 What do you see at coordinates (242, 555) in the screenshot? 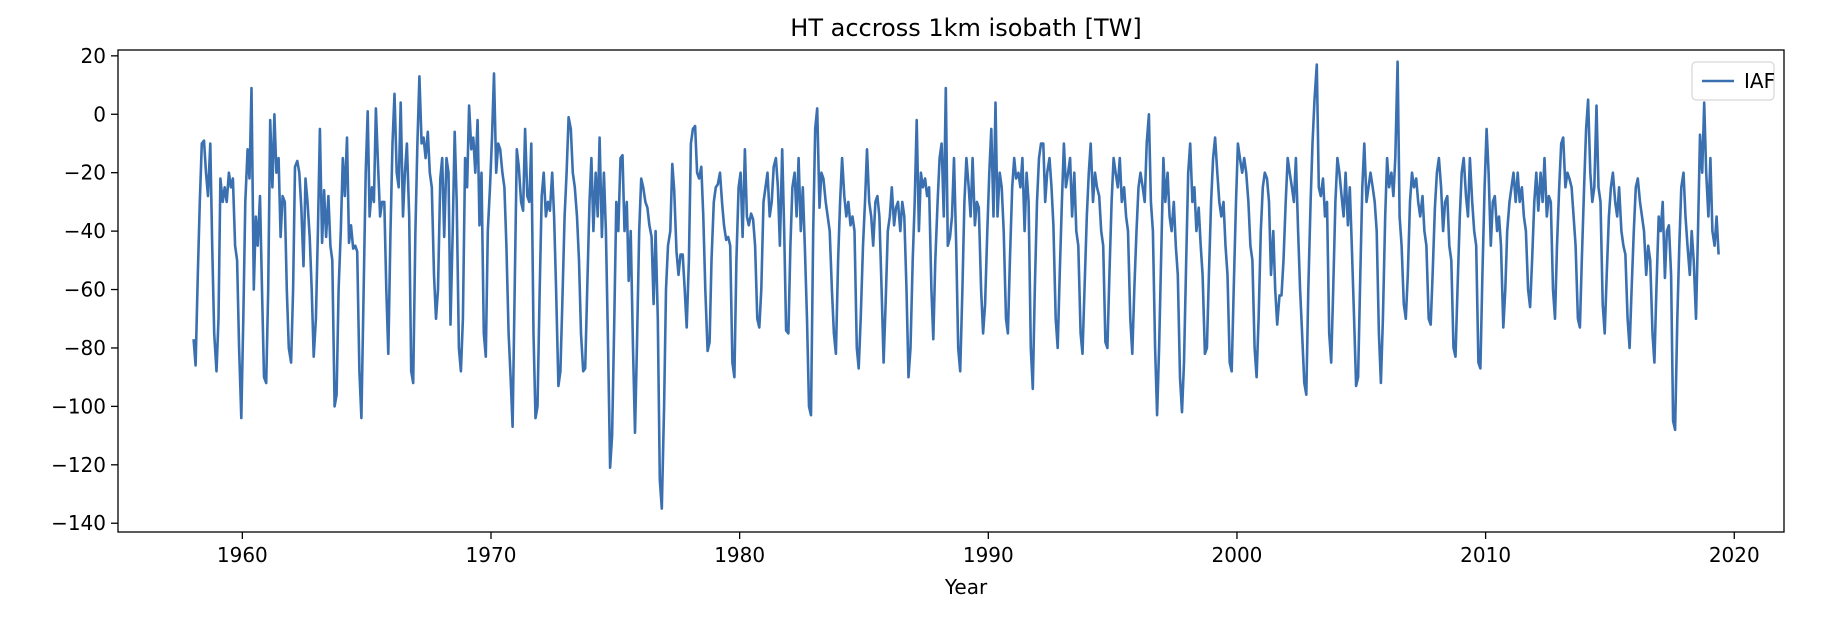
I see `x-tick-label: 1960` at bounding box center [242, 555].